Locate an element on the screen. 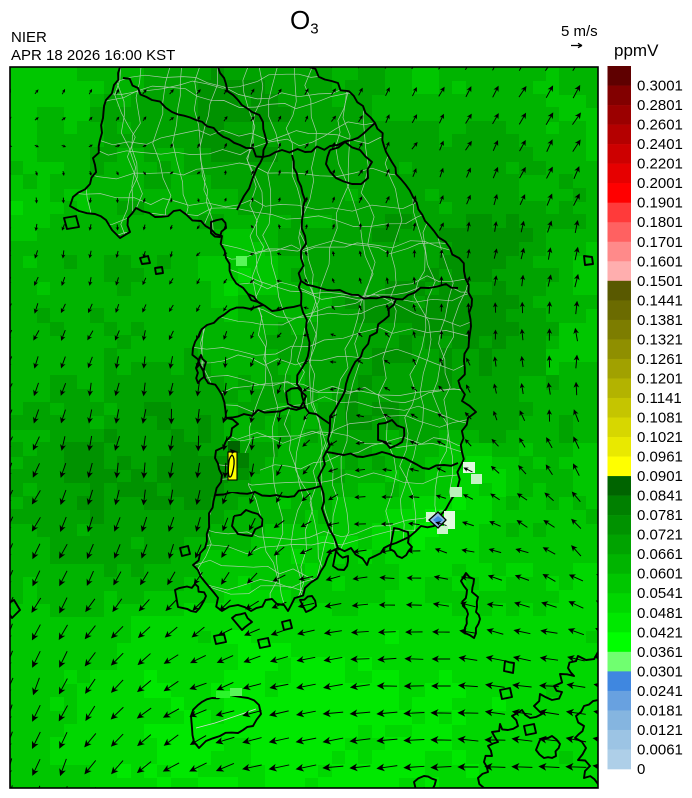 Image resolution: width=692 pixels, height=798 pixels. svg-text: 0.0961 is located at coordinates (660, 457).